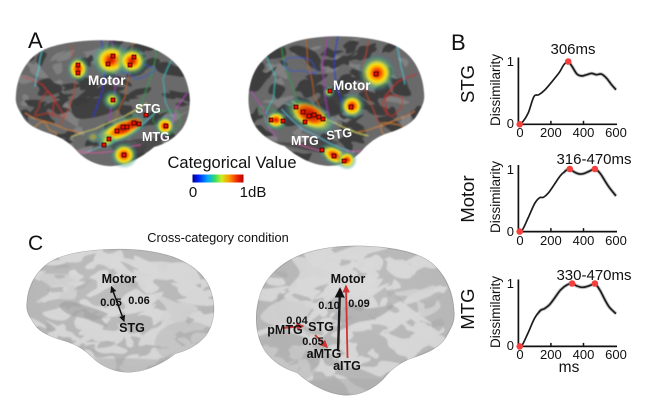 Image resolution: width=650 pixels, height=405 pixels. Describe the element at coordinates (35, 243) in the screenshot. I see `svg-text: C` at that location.